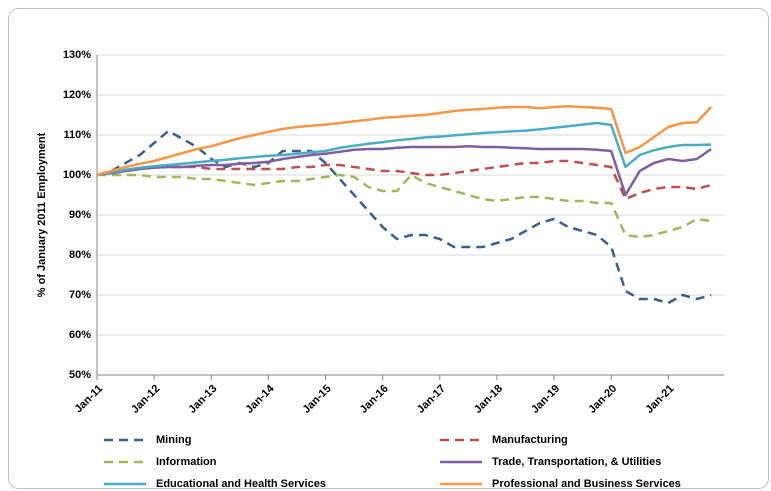  What do you see at coordinates (77, 95) in the screenshot?
I see `y-tick-label: 120%` at bounding box center [77, 95].